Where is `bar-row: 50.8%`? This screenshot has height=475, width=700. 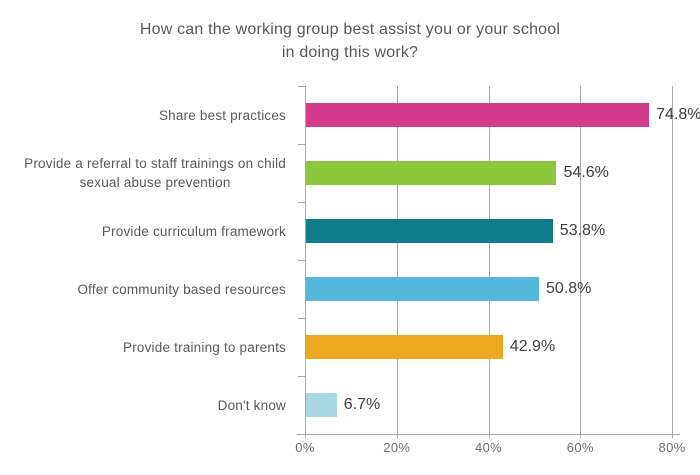 bar-row: 50.8% is located at coordinates (488, 289).